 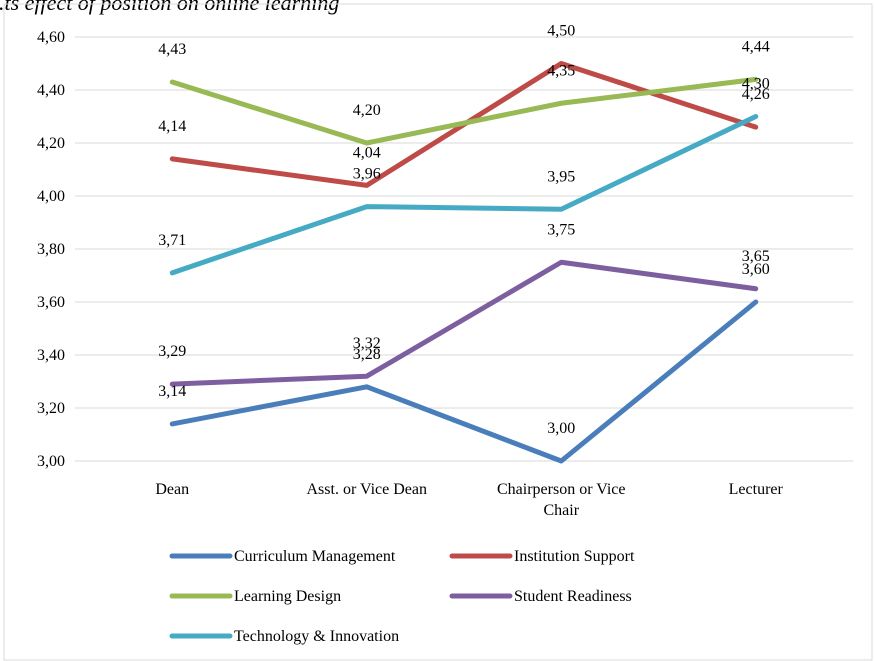 I want to click on y-tick-label: 4,20, so click(x=51, y=143).